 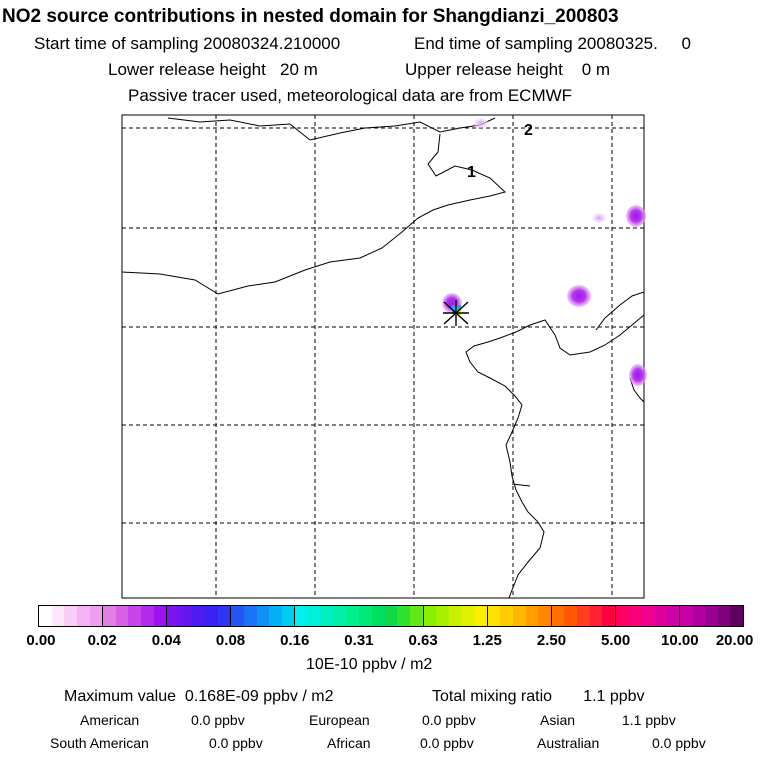 What do you see at coordinates (295, 640) in the screenshot?
I see `colorbar-tick-label: 0.16` at bounding box center [295, 640].